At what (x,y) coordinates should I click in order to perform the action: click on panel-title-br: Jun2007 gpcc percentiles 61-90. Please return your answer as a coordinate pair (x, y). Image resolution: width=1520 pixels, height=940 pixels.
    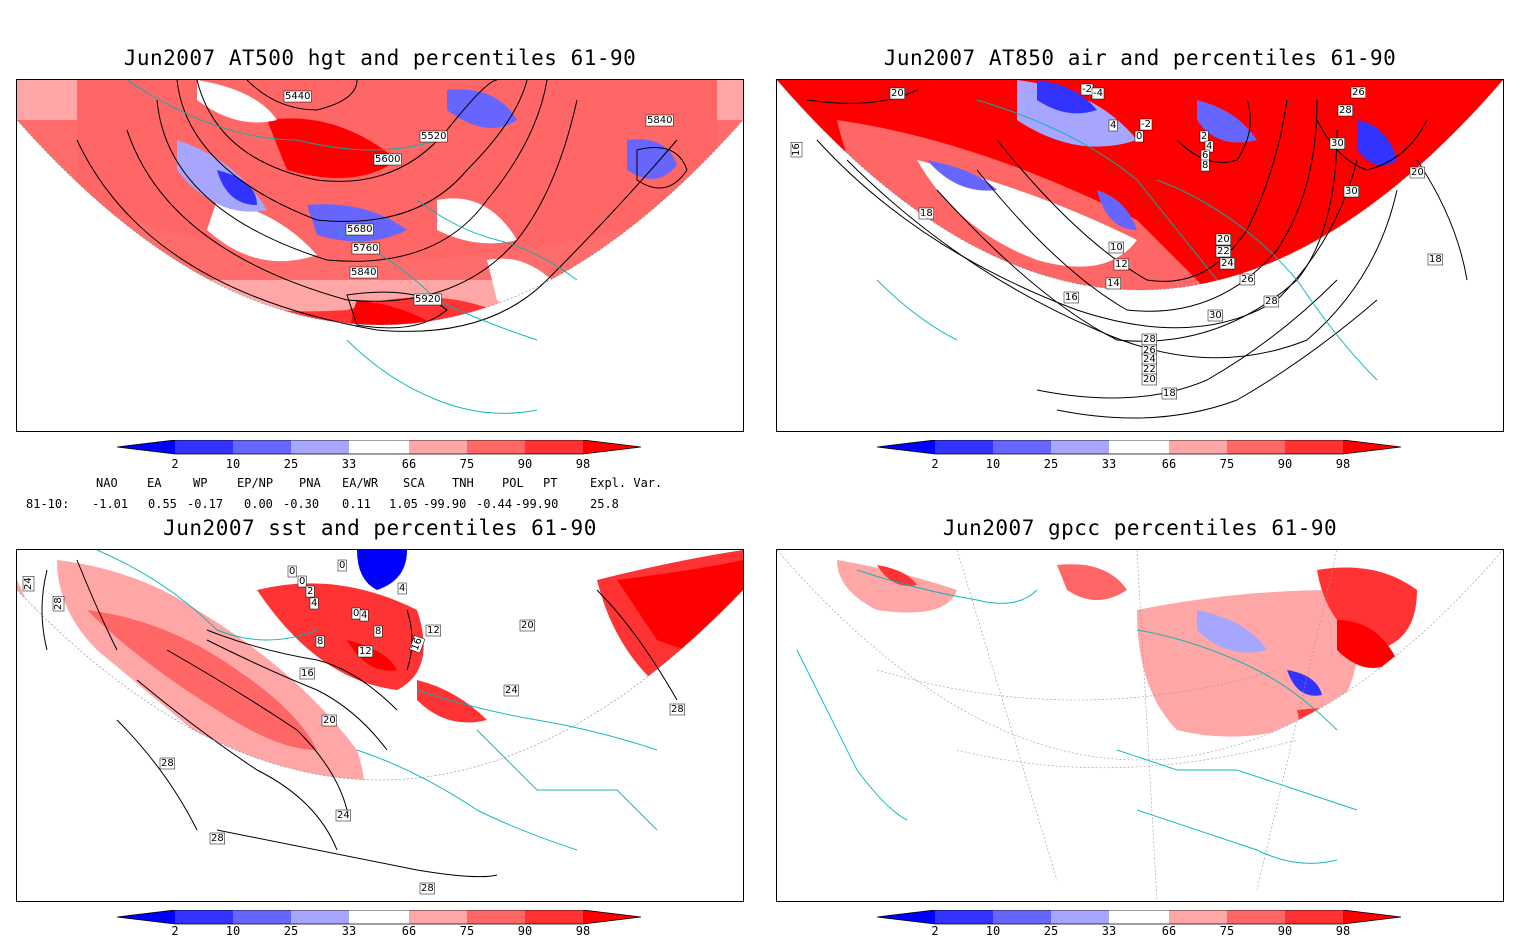
    Looking at the image, I should click on (1140, 528).